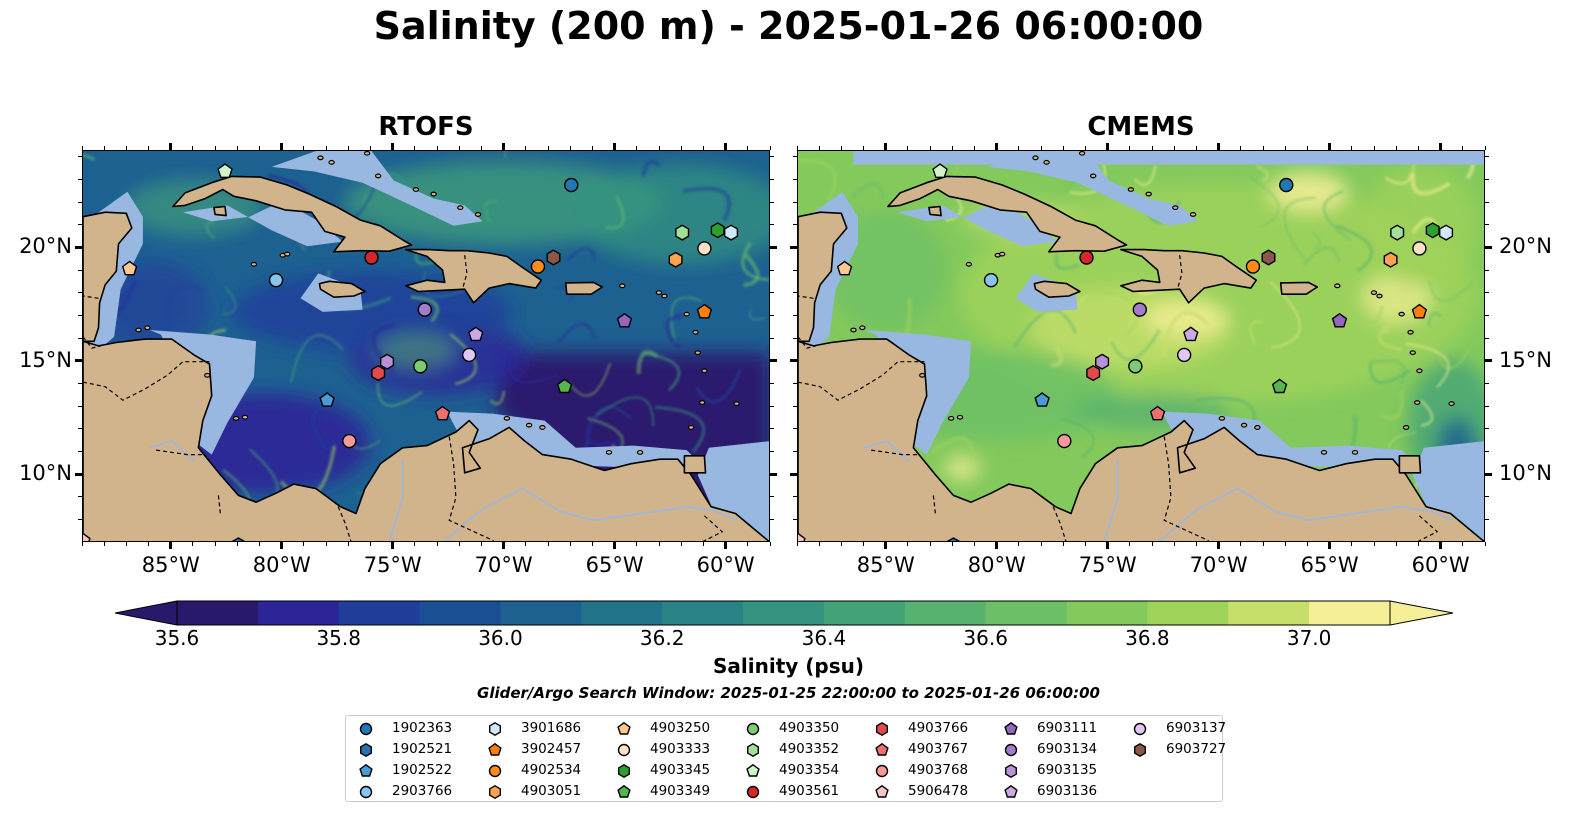 This screenshot has width=1577, height=827. I want to click on legend-label: 2903766, so click(422, 791).